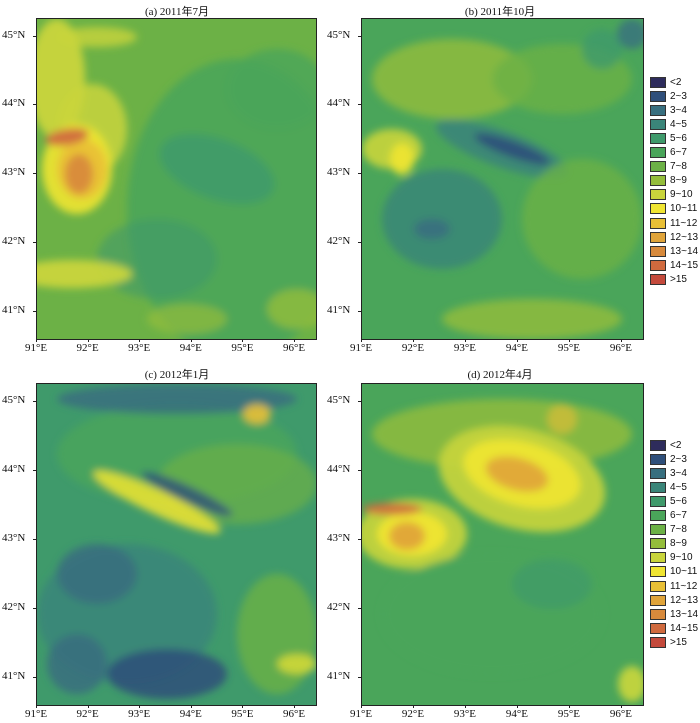 The image size is (700, 723). I want to click on lon-tick-label: 93°E, so click(465, 348).